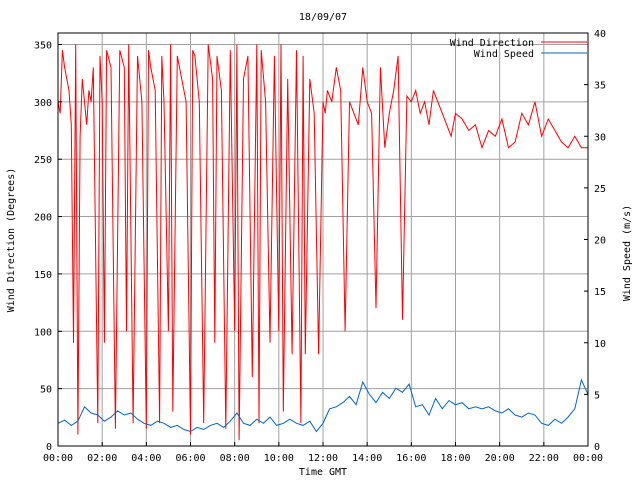 The image size is (640, 480). What do you see at coordinates (279, 458) in the screenshot?
I see `x-tick-label: 10:00` at bounding box center [279, 458].